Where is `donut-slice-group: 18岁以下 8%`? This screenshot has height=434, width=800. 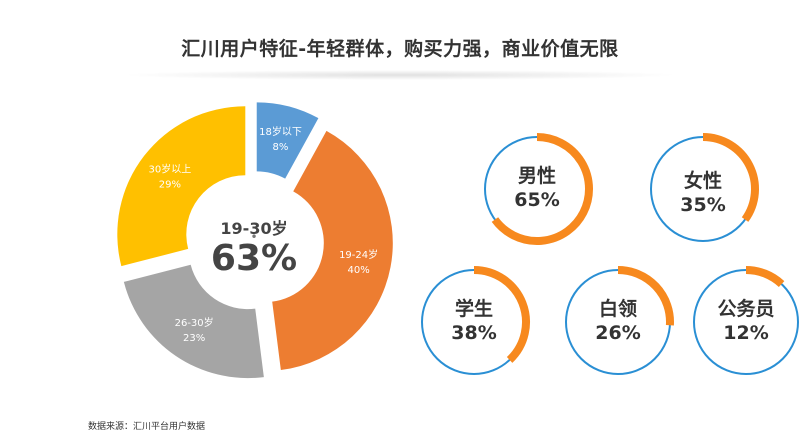 donut-slice-group: 18岁以下 8% is located at coordinates (287, 140).